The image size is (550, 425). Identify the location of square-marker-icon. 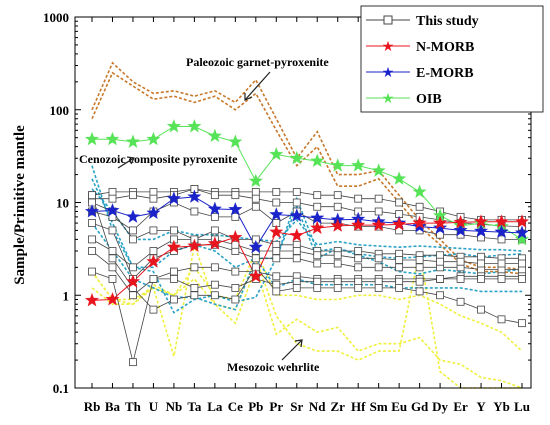
(388, 20).